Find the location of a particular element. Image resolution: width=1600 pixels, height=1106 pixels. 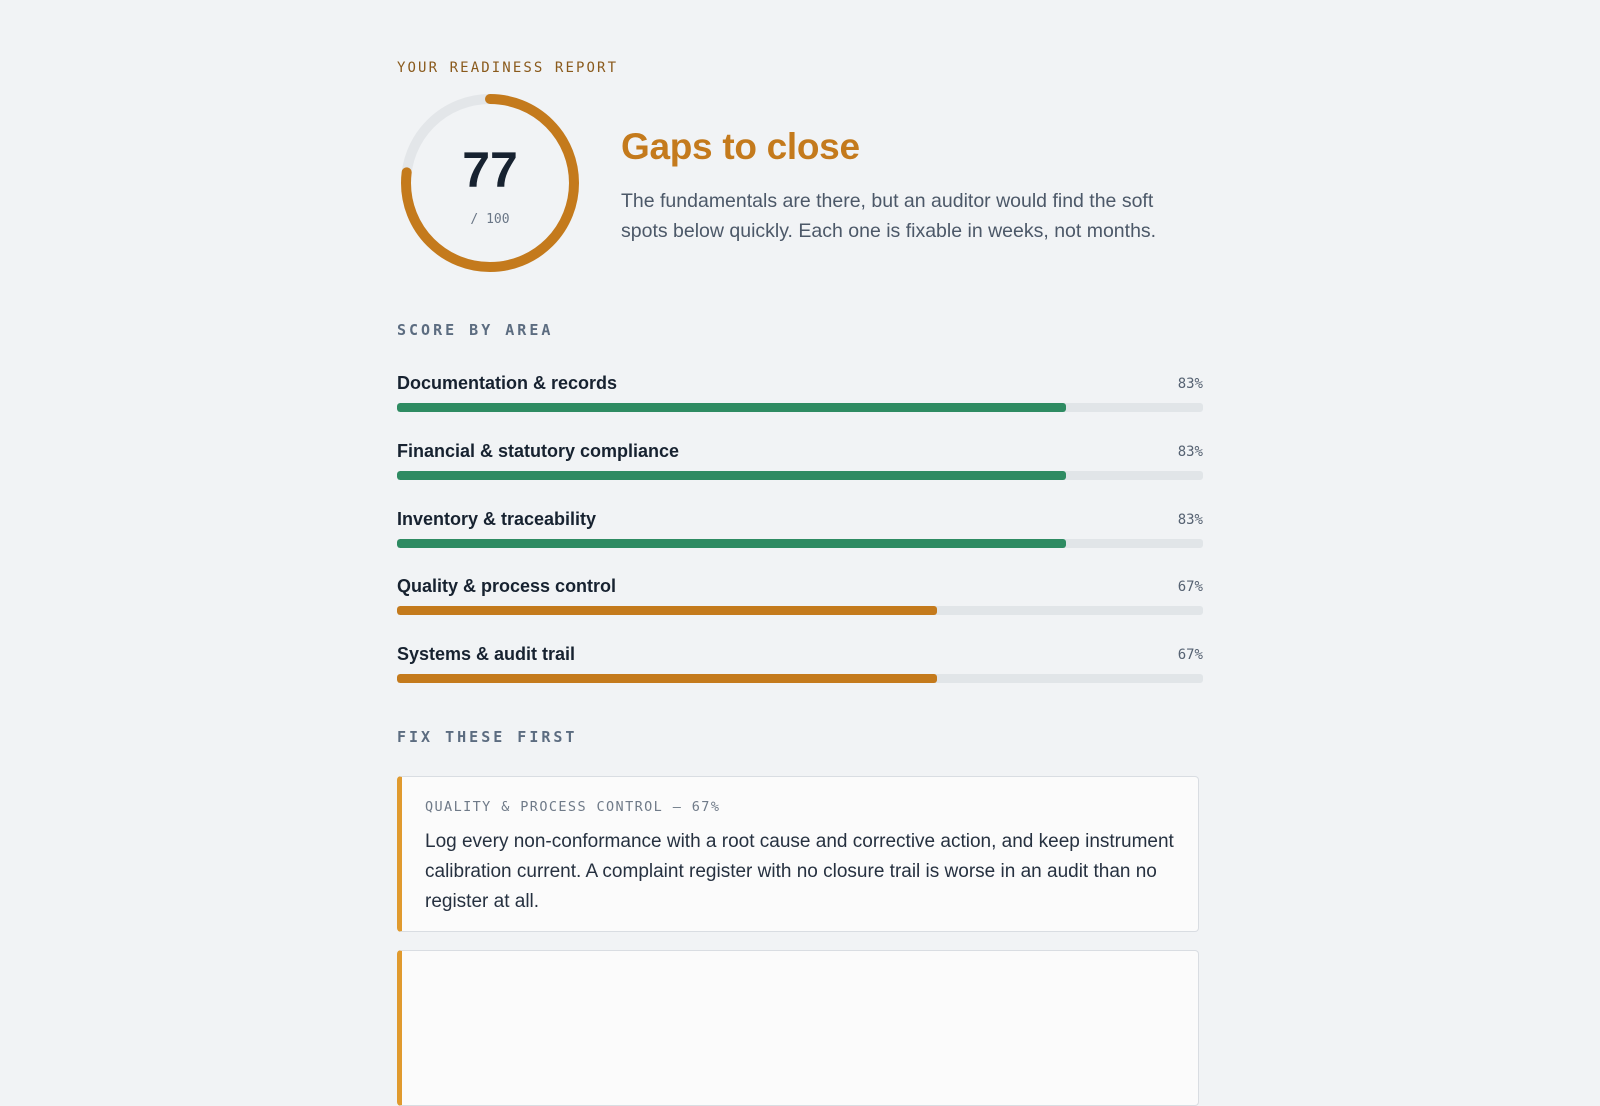

score-value: 77 is located at coordinates (490, 170).